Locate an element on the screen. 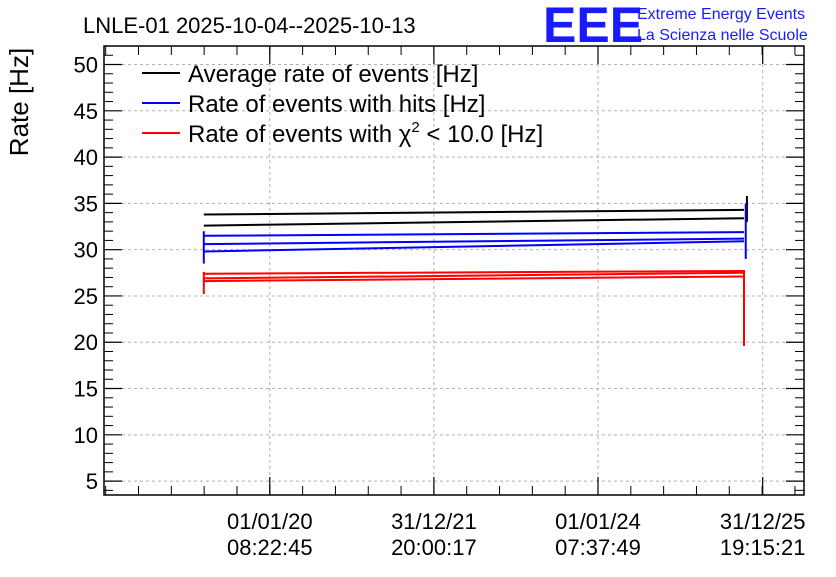  x-tick-label-time: 08:22:45 is located at coordinates (270, 547).